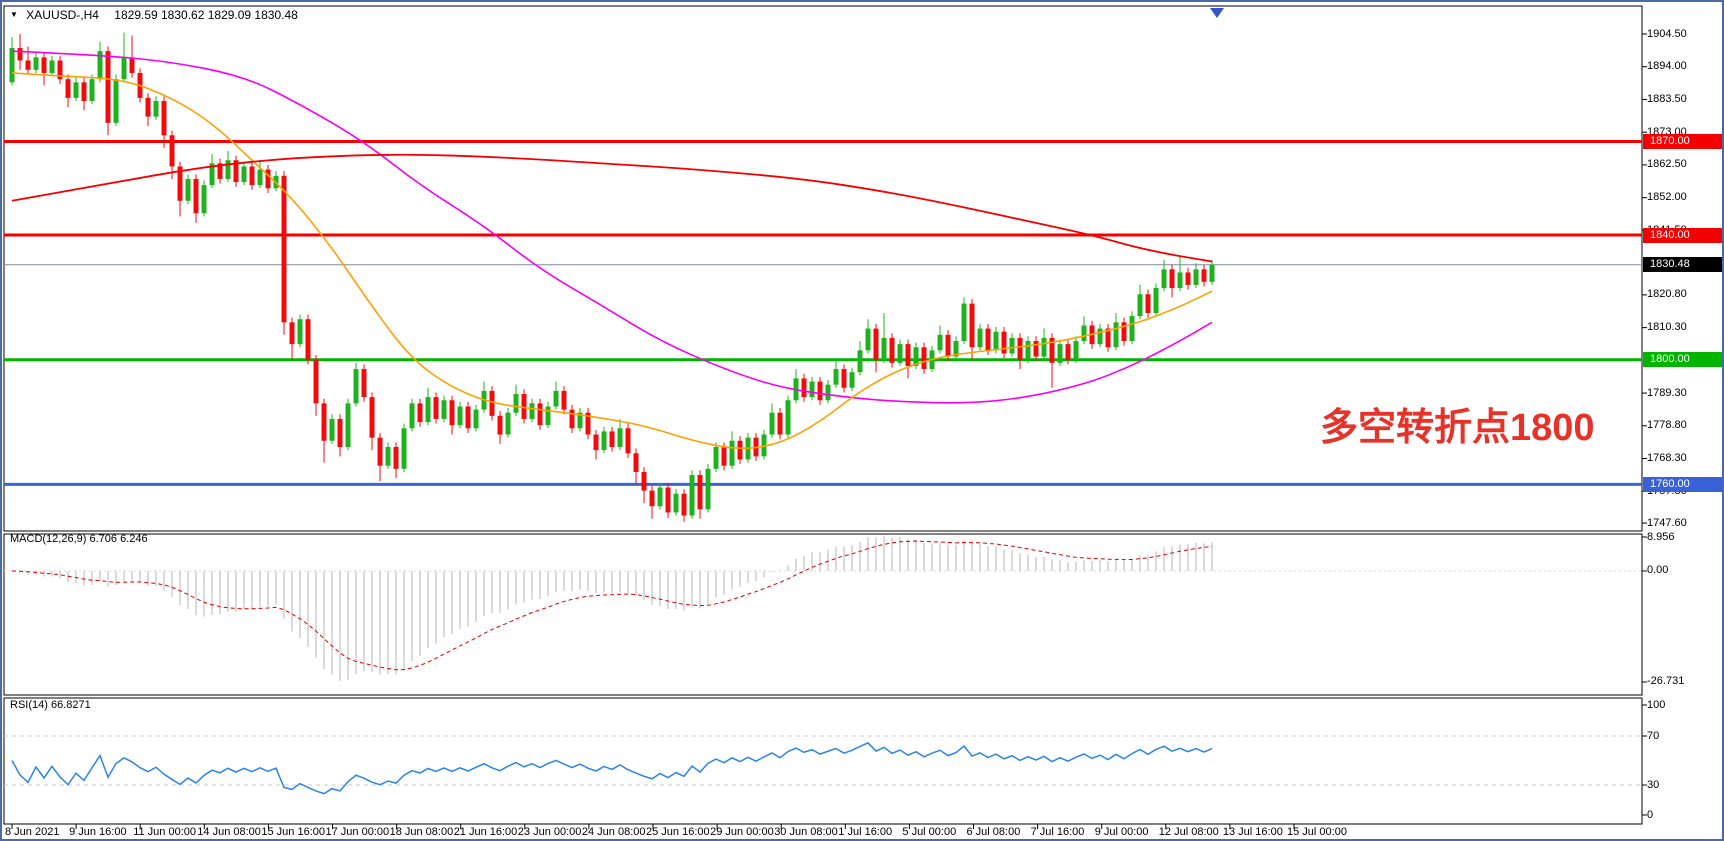  I want to click on time-axis-label: 15 Jun 16:00, so click(293, 832).